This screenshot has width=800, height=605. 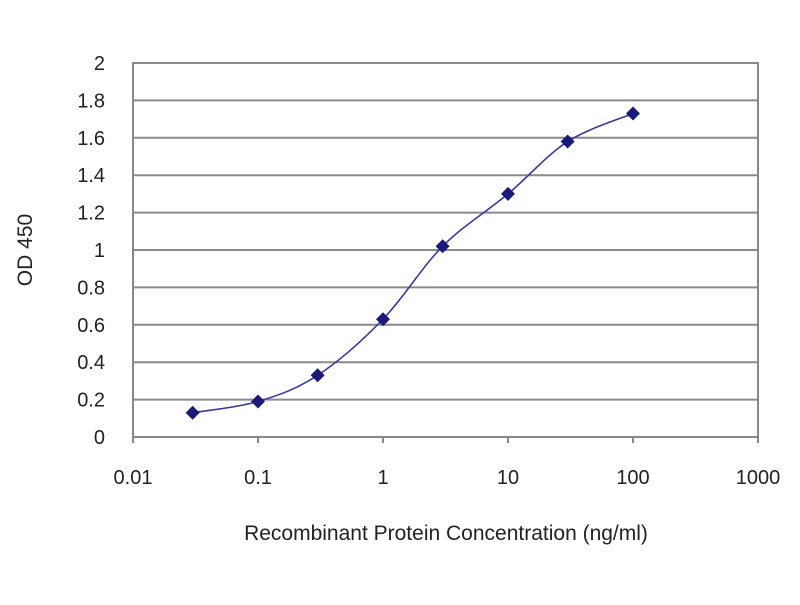 I want to click on y-tick-label: 1.2, so click(x=91, y=214).